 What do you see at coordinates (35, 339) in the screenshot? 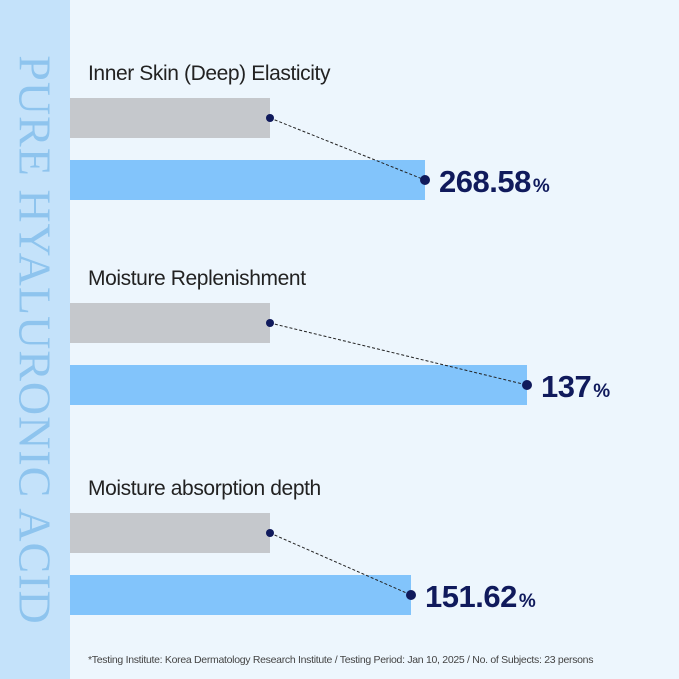
I see `side-strip: PURE HYALURONIC ACID` at bounding box center [35, 339].